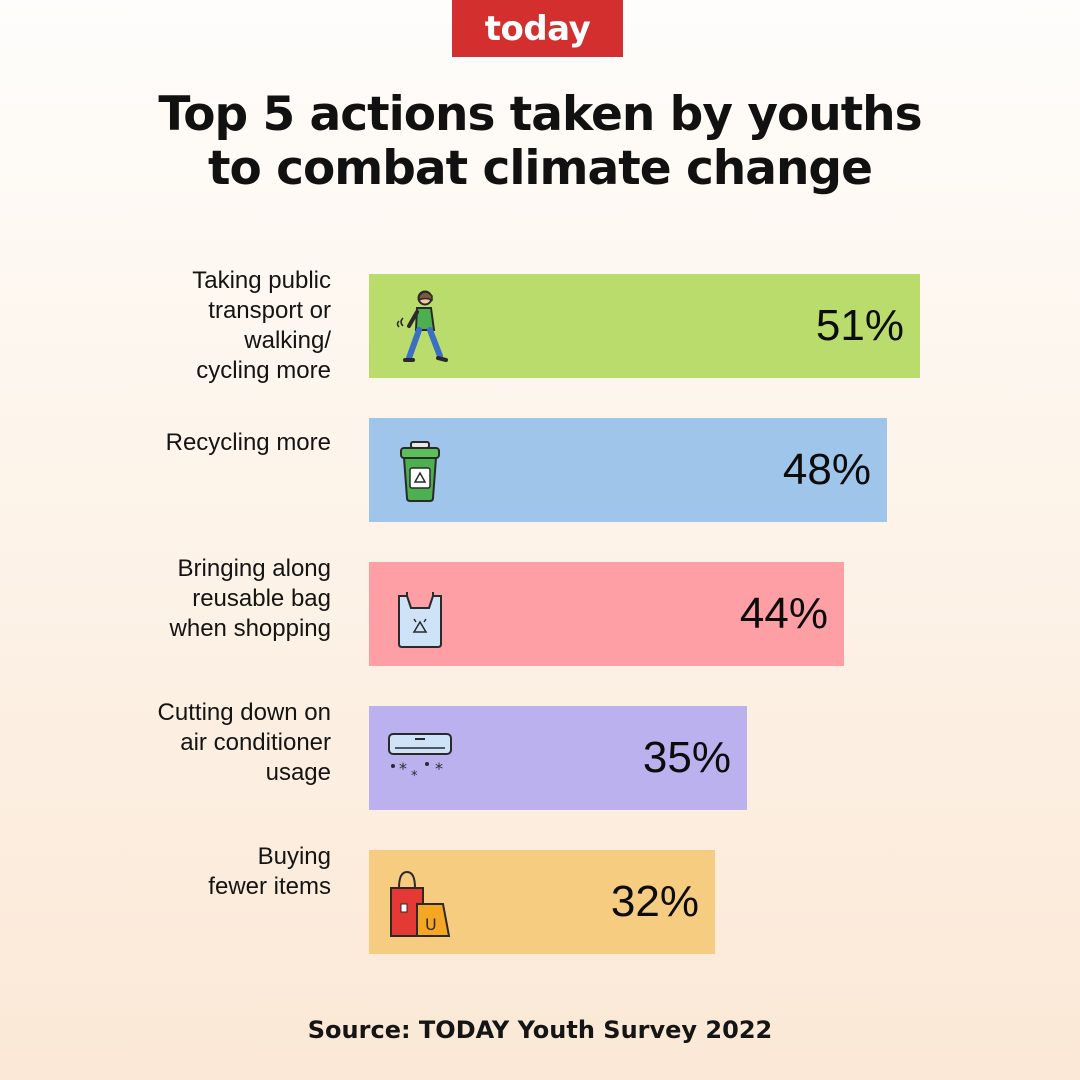  What do you see at coordinates (261, 598) in the screenshot?
I see `category-label-line: reusable bag` at bounding box center [261, 598].